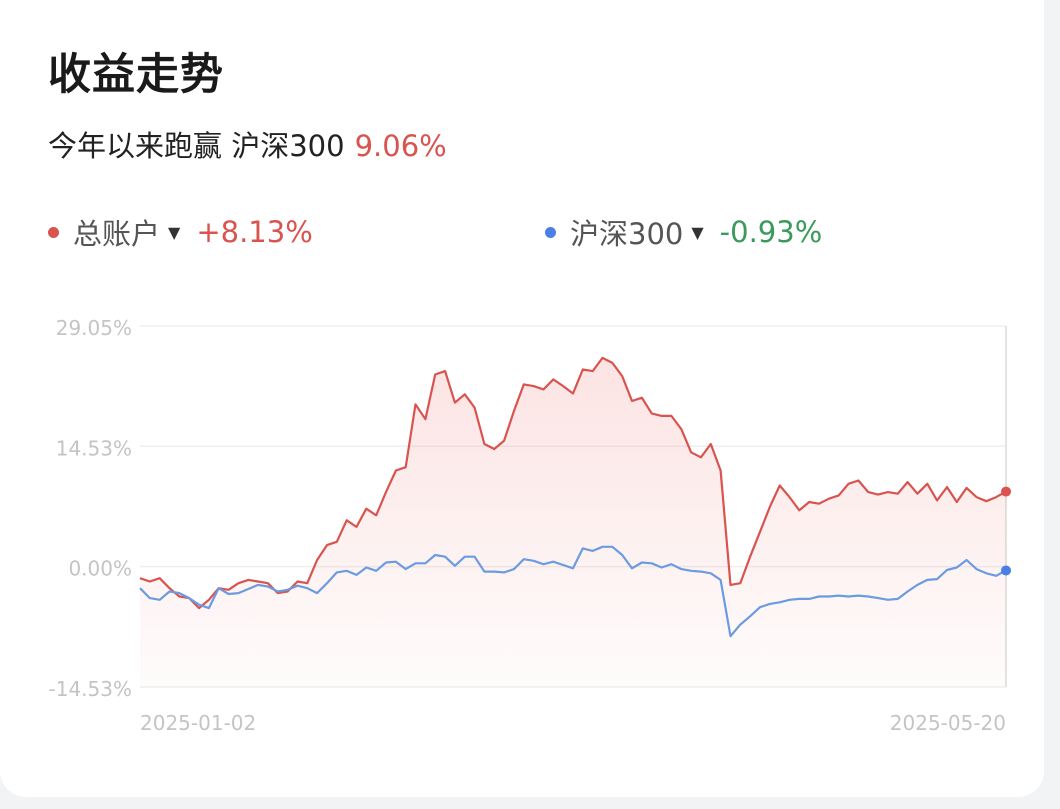 The image size is (1060, 809). Describe the element at coordinates (53, 232) in the screenshot. I see `account-dot-icon` at that location.